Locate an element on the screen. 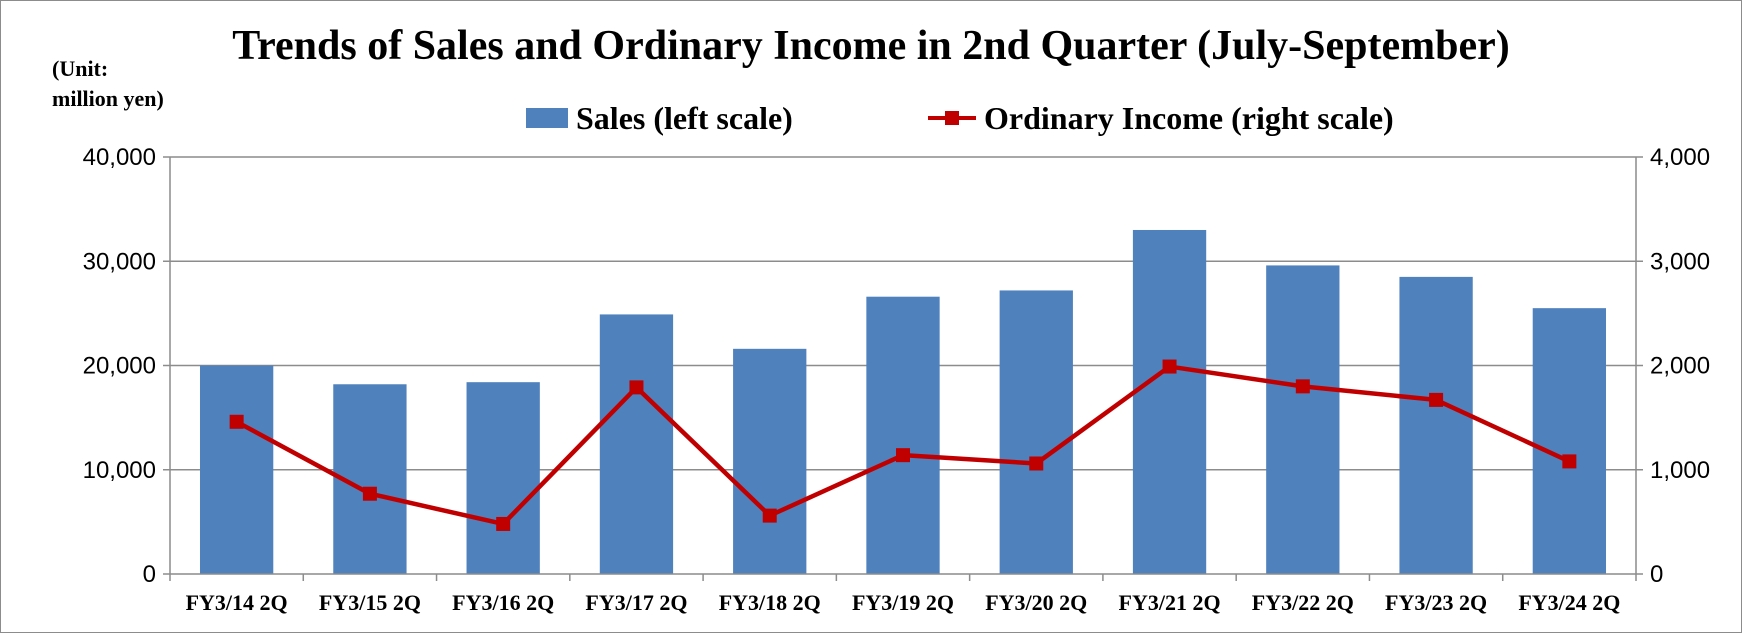  x-axis-tick-label: FY3/15 2Q is located at coordinates (370, 602).